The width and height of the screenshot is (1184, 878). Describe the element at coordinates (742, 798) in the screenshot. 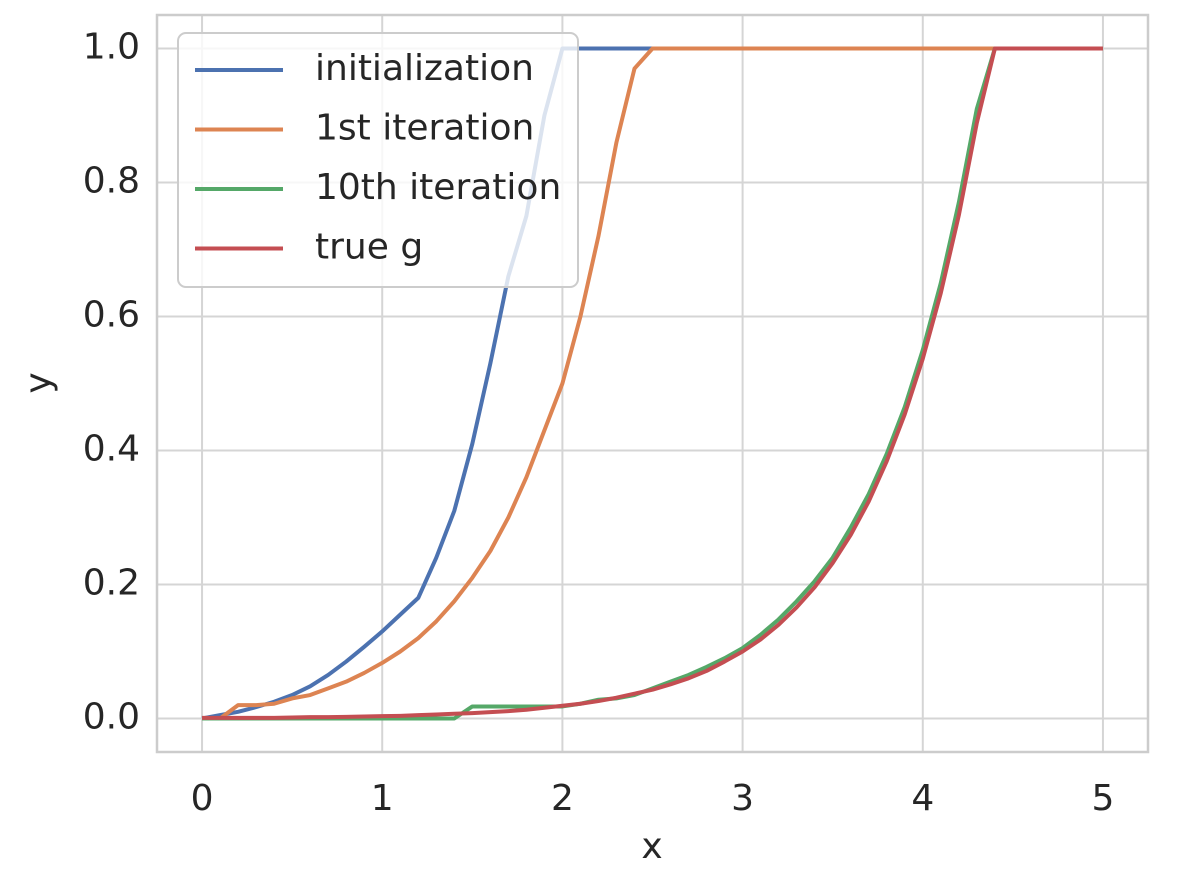

I see `x-tick-label: 3` at that location.